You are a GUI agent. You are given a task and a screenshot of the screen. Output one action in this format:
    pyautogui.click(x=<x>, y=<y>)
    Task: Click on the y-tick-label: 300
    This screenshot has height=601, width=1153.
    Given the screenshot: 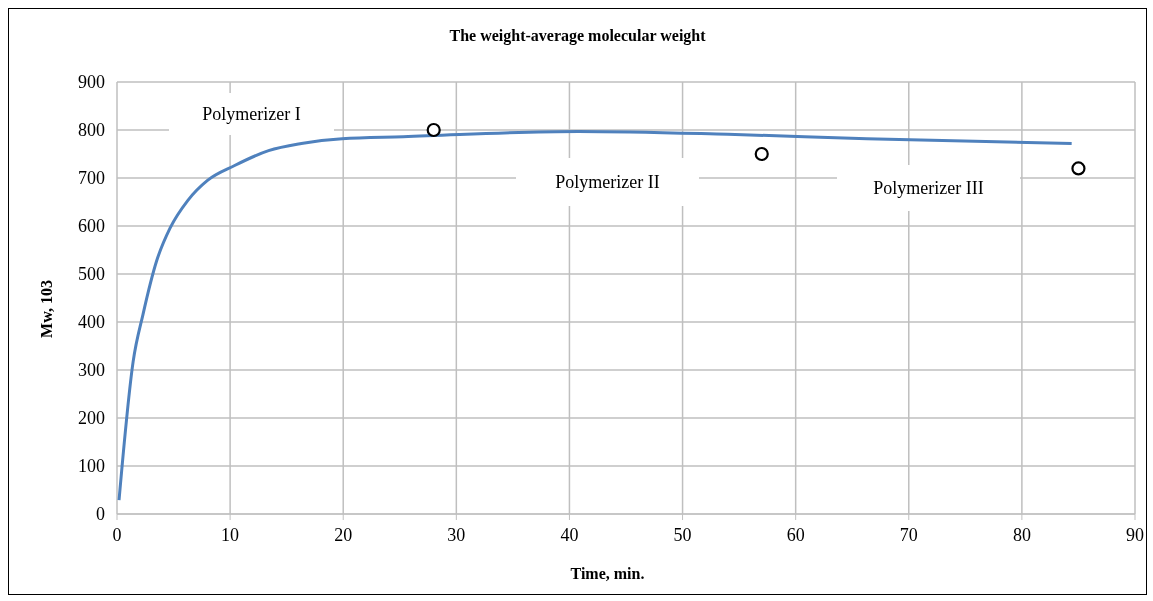 What is the action you would take?
    pyautogui.click(x=91, y=370)
    